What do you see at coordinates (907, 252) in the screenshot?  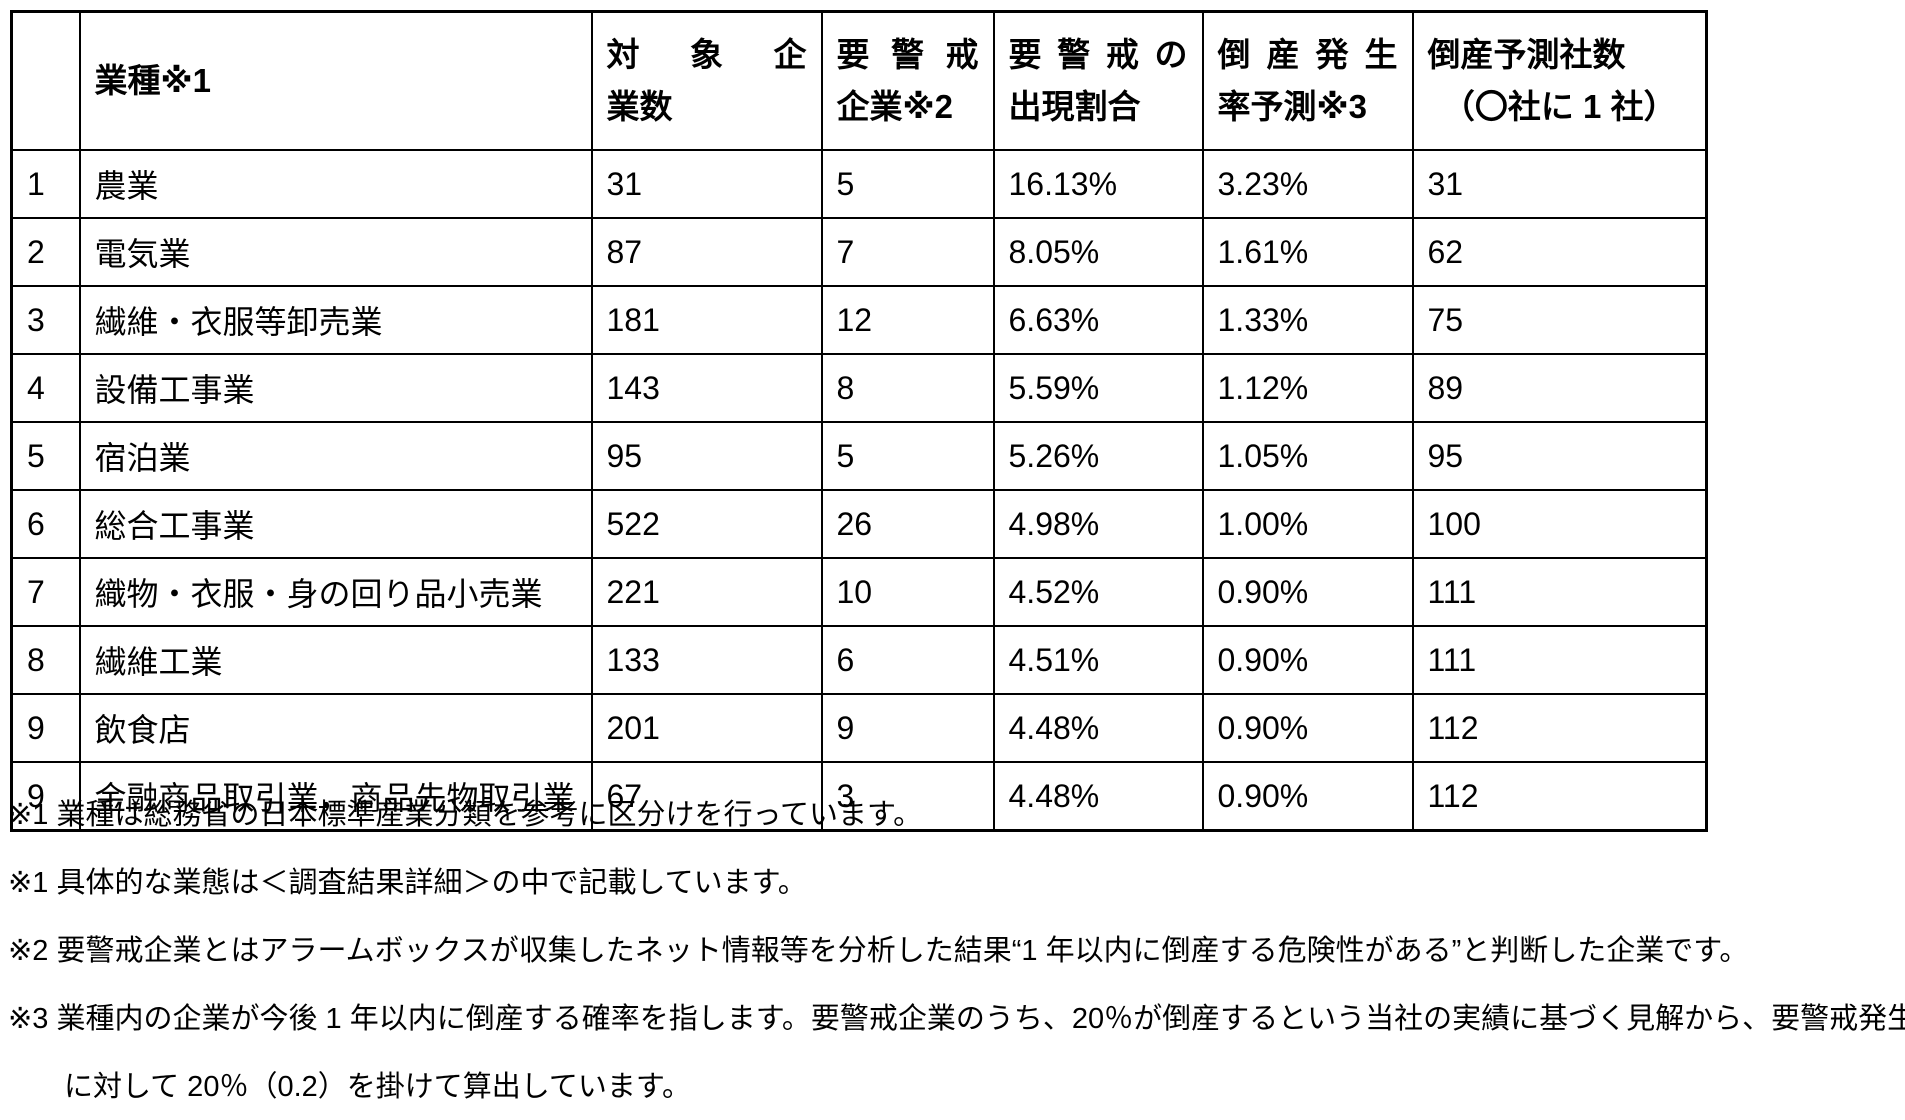 I see `caution-count-cell: 7` at bounding box center [907, 252].